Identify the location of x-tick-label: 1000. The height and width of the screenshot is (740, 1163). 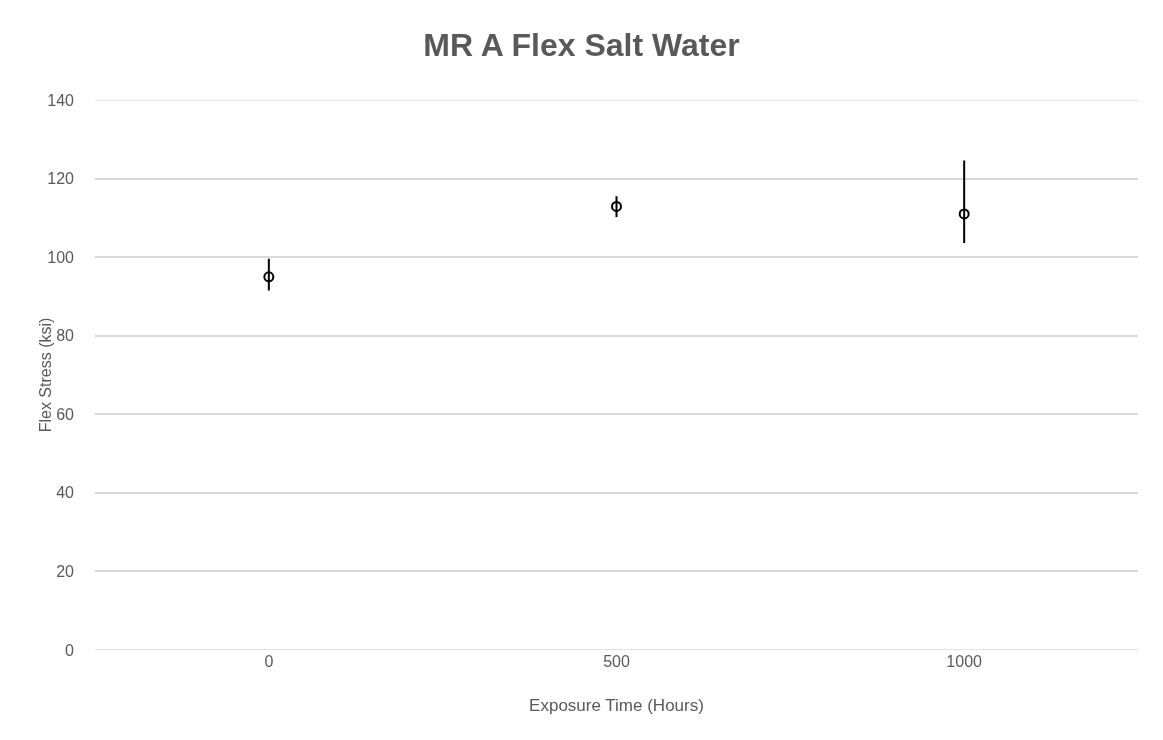
(964, 661).